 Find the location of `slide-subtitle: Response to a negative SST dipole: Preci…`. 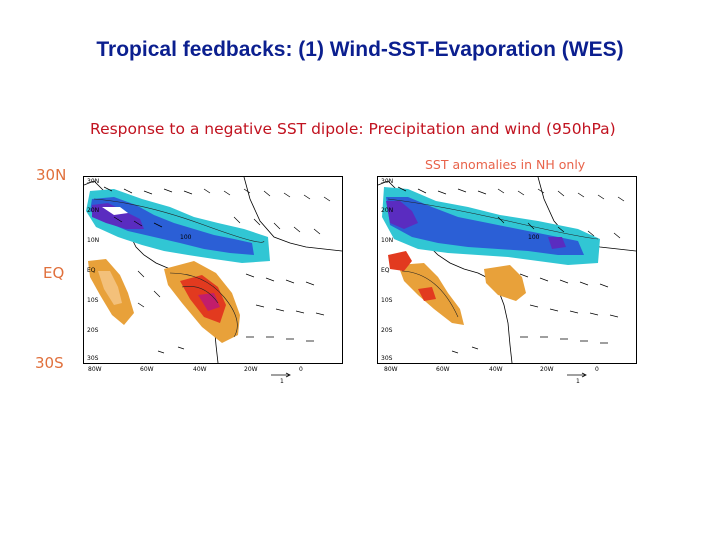

slide-subtitle: Response to a negative SST dipole: Preci… is located at coordinates (353, 129).